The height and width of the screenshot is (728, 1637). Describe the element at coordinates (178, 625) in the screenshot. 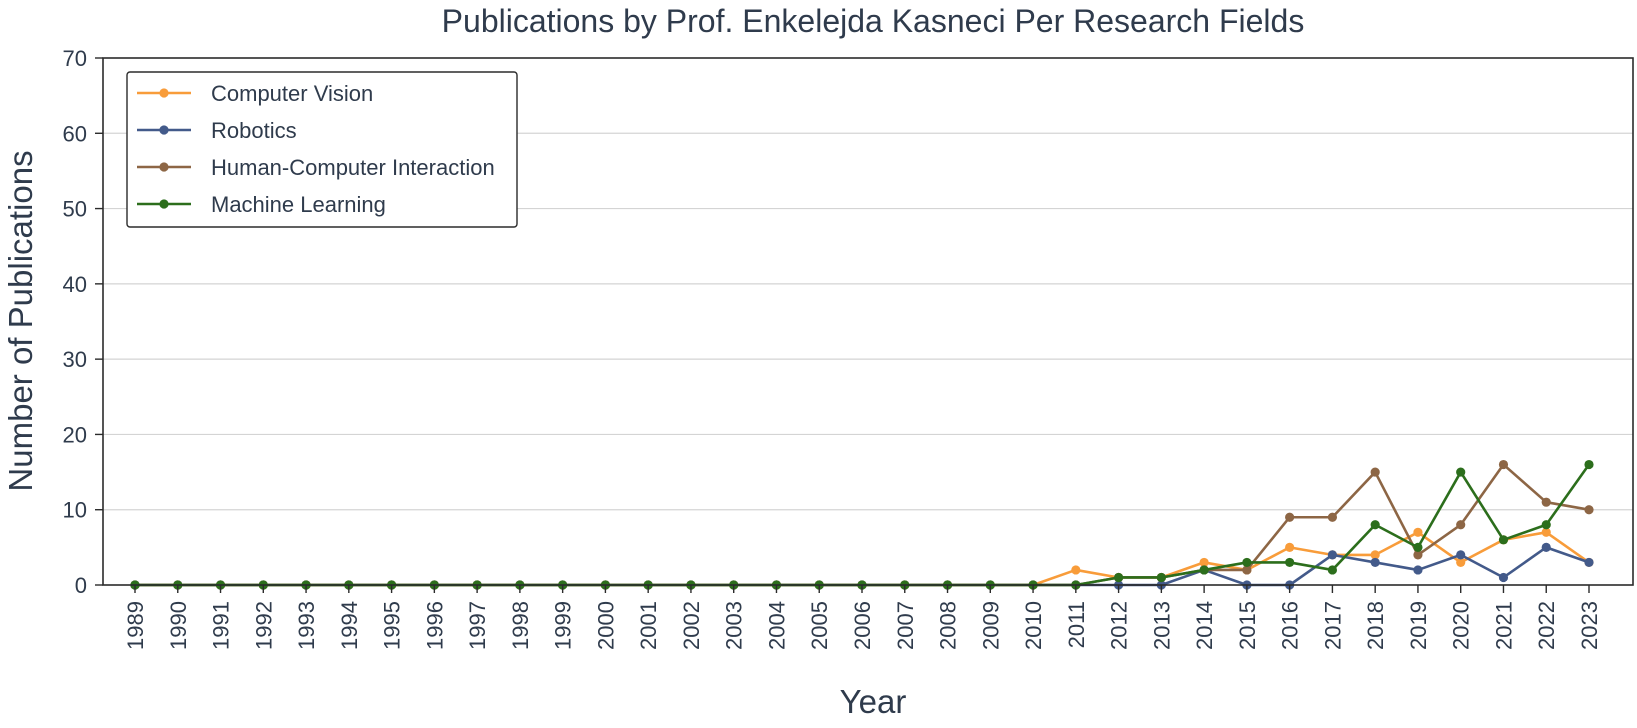

I see `x-tick-label: 1990` at that location.